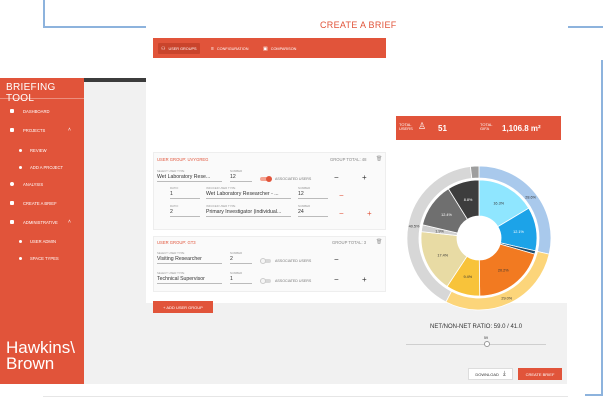 The width and height of the screenshot is (603, 417). What do you see at coordinates (20, 258) in the screenshot?
I see `home-icon` at bounding box center [20, 258].